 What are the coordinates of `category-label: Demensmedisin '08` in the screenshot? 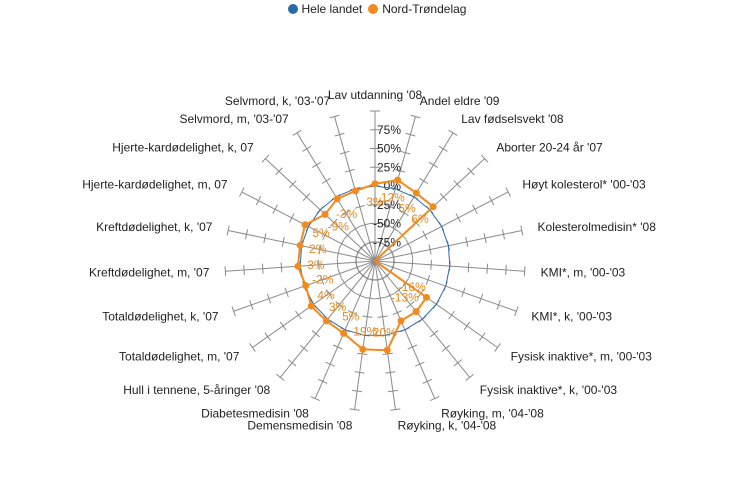 It's located at (299, 425).